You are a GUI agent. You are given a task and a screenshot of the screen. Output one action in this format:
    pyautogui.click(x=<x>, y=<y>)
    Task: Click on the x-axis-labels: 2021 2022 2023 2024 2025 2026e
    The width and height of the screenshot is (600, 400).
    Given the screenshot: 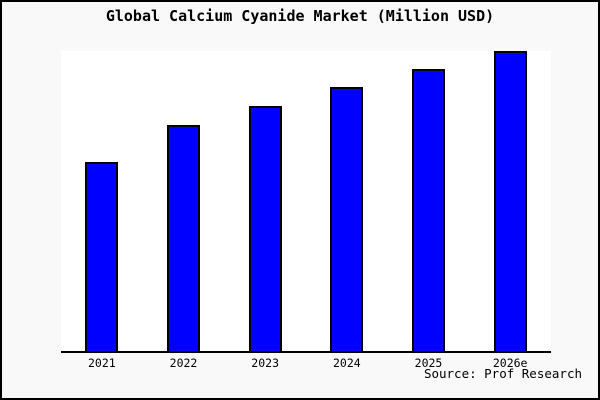 What is the action you would take?
    pyautogui.click(x=306, y=364)
    